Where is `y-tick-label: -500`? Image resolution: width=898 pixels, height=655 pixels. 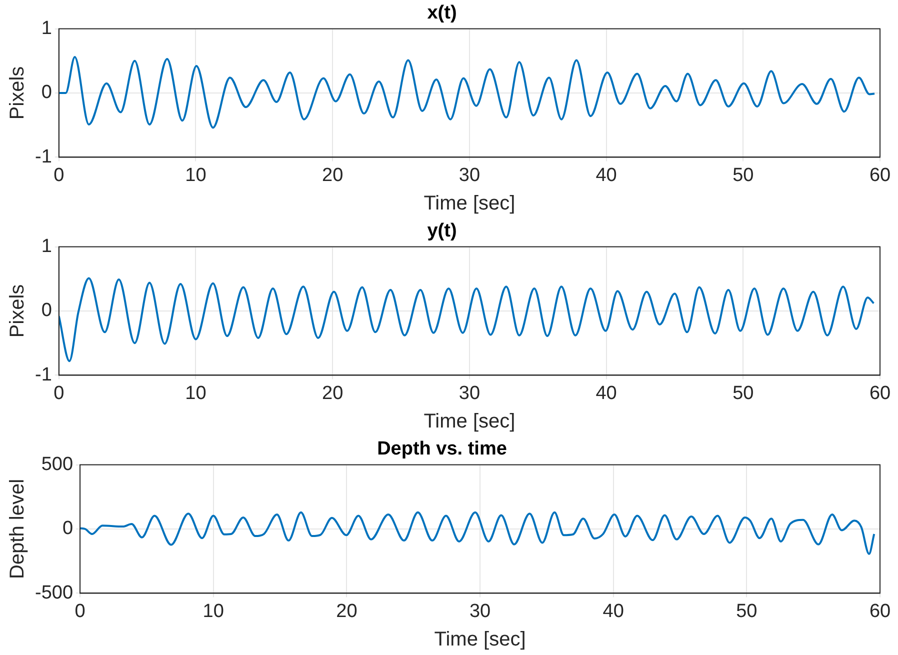 y-tick-label: -500 is located at coordinates (54, 593).